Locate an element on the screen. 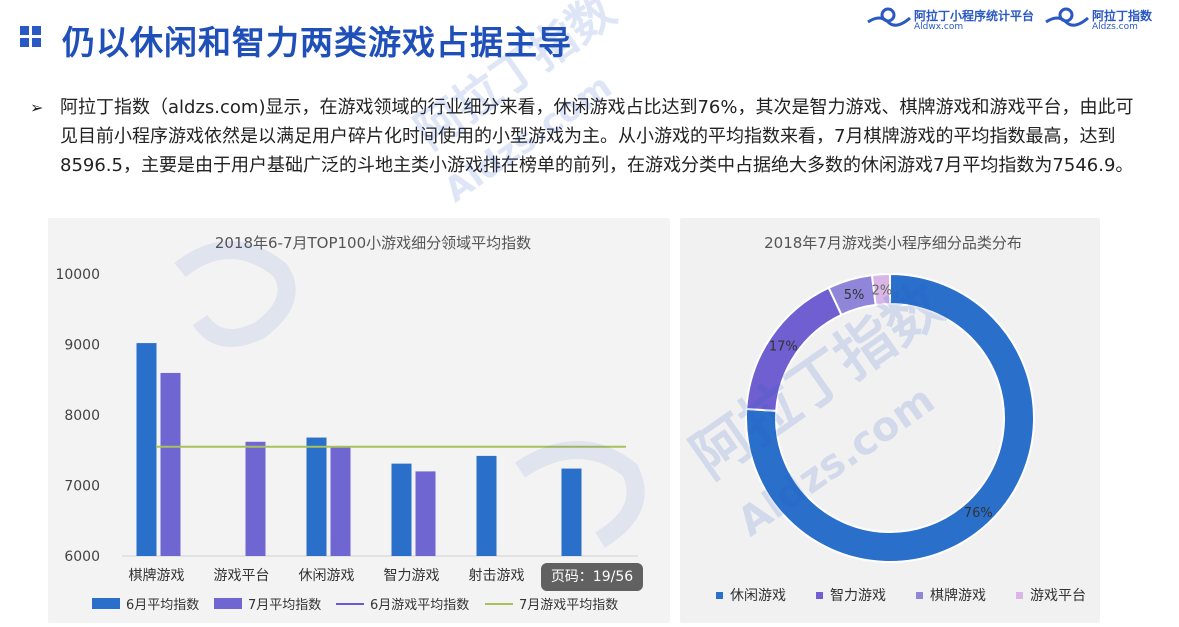  chart-title: 2018年6-7月TOP100小游戏细分领域平均指数 is located at coordinates (373, 243).